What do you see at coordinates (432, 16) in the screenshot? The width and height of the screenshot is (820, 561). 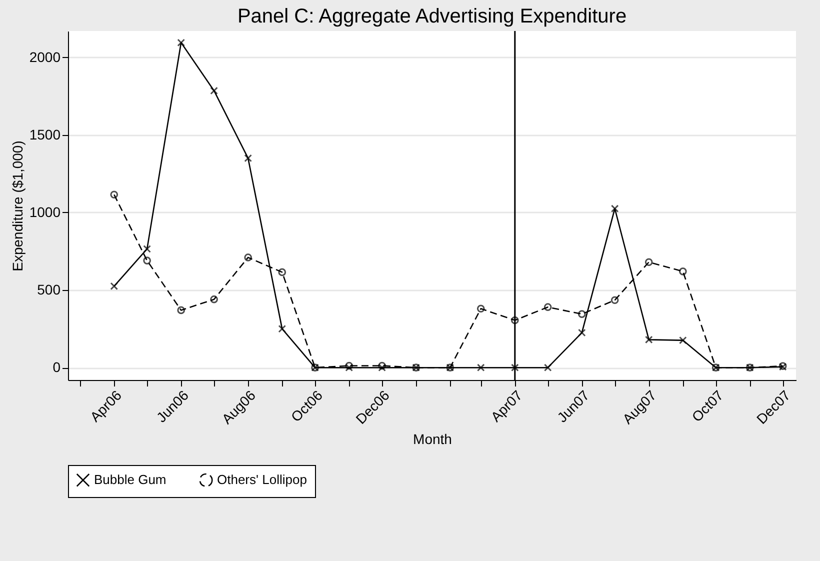 I see `chart-title: Panel C: Aggregate Advertising Expenditure` at bounding box center [432, 16].